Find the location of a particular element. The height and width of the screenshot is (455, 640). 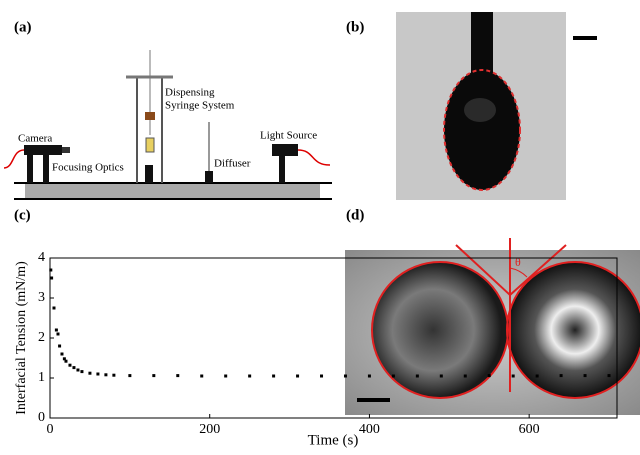

label: Syringe System is located at coordinates (200, 106).